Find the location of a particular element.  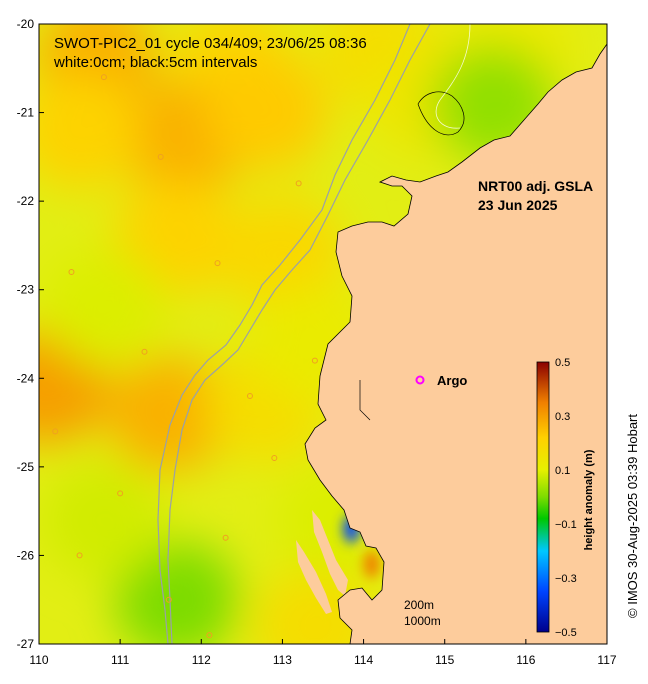

y-tick-label: -24 is located at coordinates (26, 378).